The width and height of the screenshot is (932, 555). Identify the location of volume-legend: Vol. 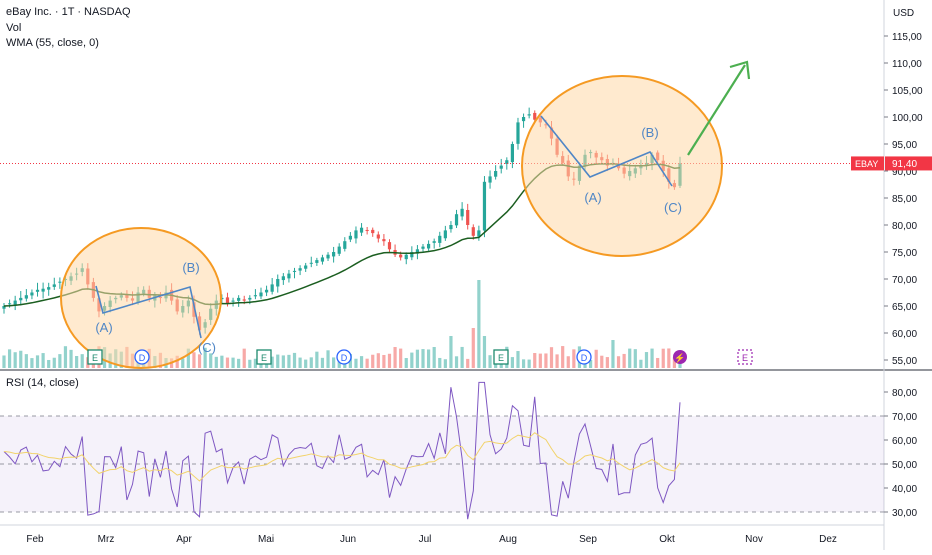
(14, 28).